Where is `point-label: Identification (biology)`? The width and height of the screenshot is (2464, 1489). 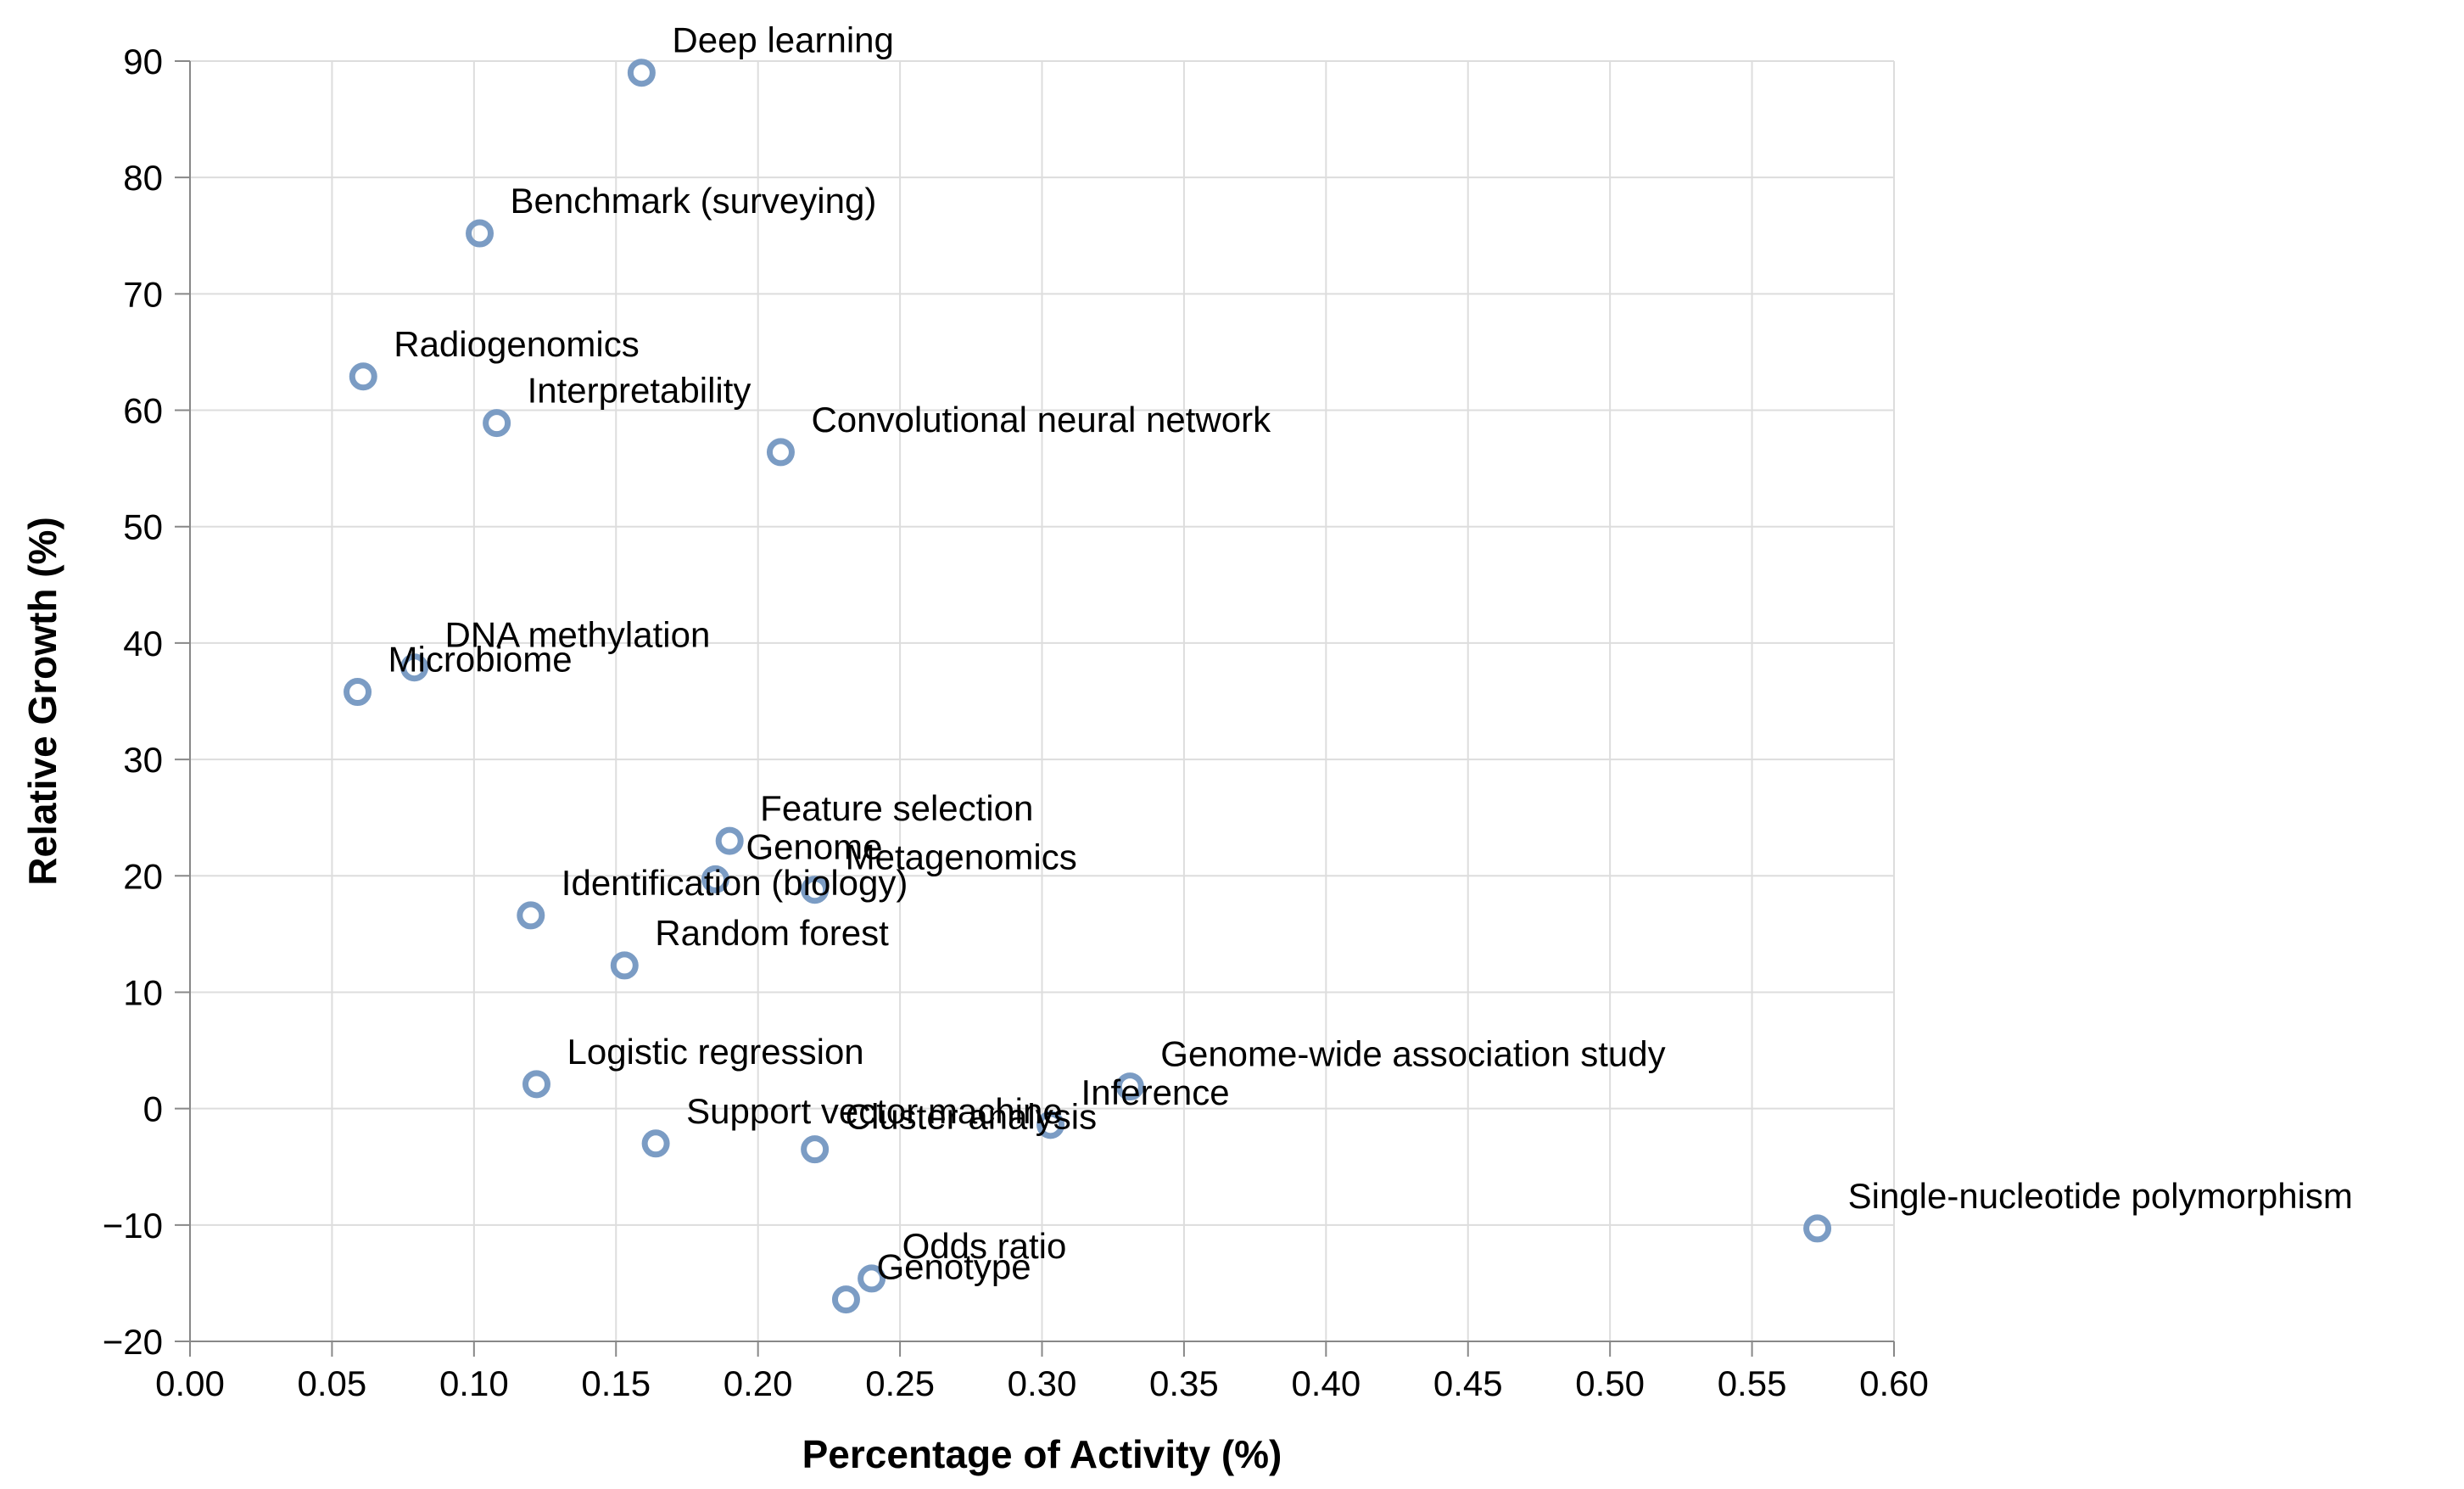 point-label: Identification (biology) is located at coordinates (735, 883).